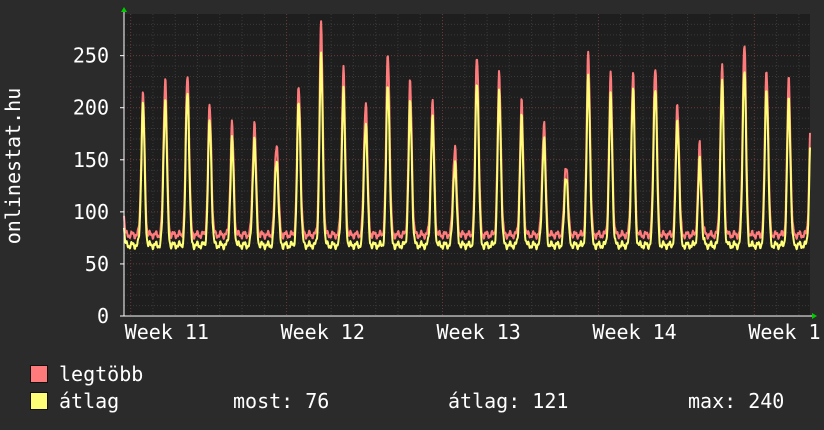  Describe the element at coordinates (784, 332) in the screenshot. I see `x-tick-label: Week 1` at that location.